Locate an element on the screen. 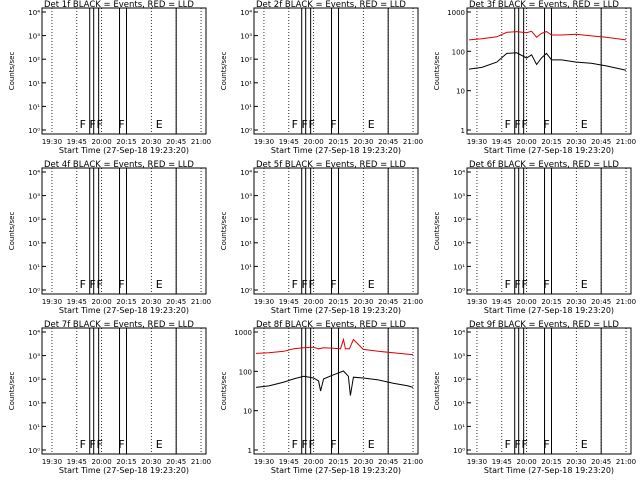 The image size is (640, 480). panel-title: Det 7f BLACK = Events, RED = LLD is located at coordinates (119, 325).